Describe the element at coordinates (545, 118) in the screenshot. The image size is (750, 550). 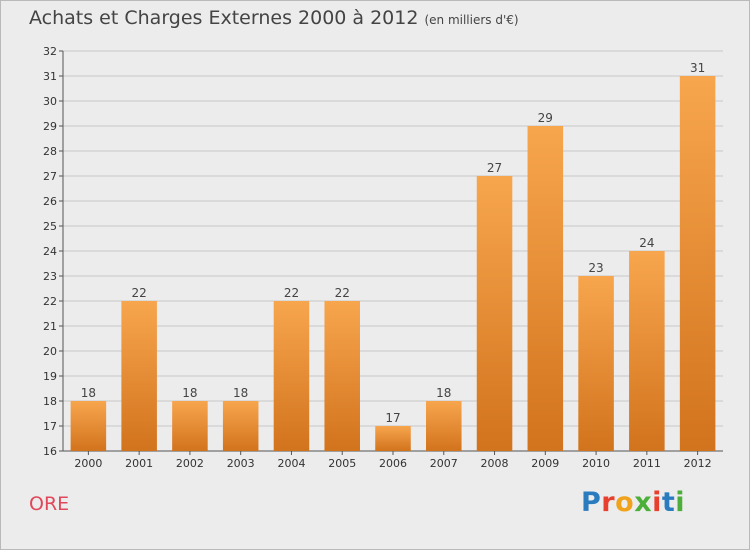
I see `bar-value-label: 29` at that location.